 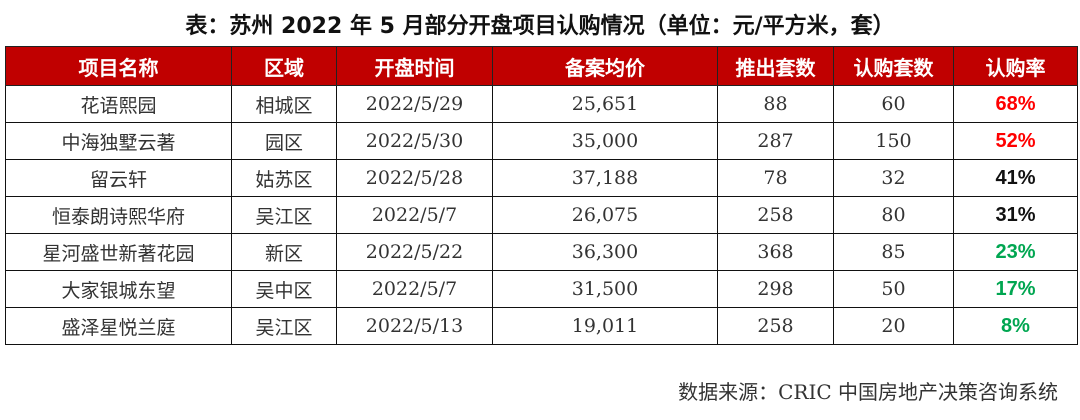 I want to click on cell-units-offered: 88, so click(x=775, y=104).